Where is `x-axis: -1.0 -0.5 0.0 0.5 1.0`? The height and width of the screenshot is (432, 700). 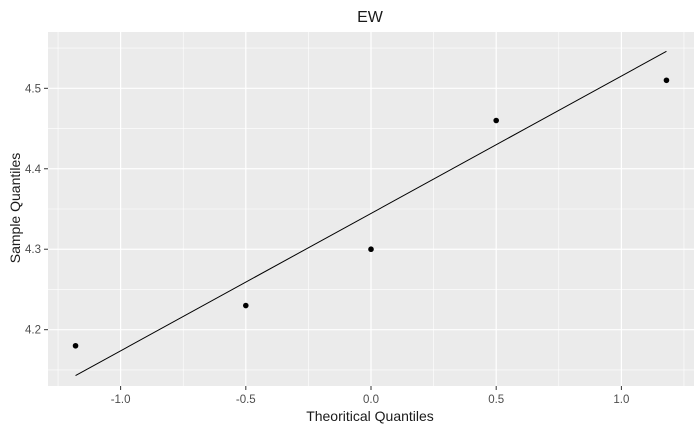 x-axis: -1.0 -0.5 0.0 0.5 1.0 is located at coordinates (370, 396).